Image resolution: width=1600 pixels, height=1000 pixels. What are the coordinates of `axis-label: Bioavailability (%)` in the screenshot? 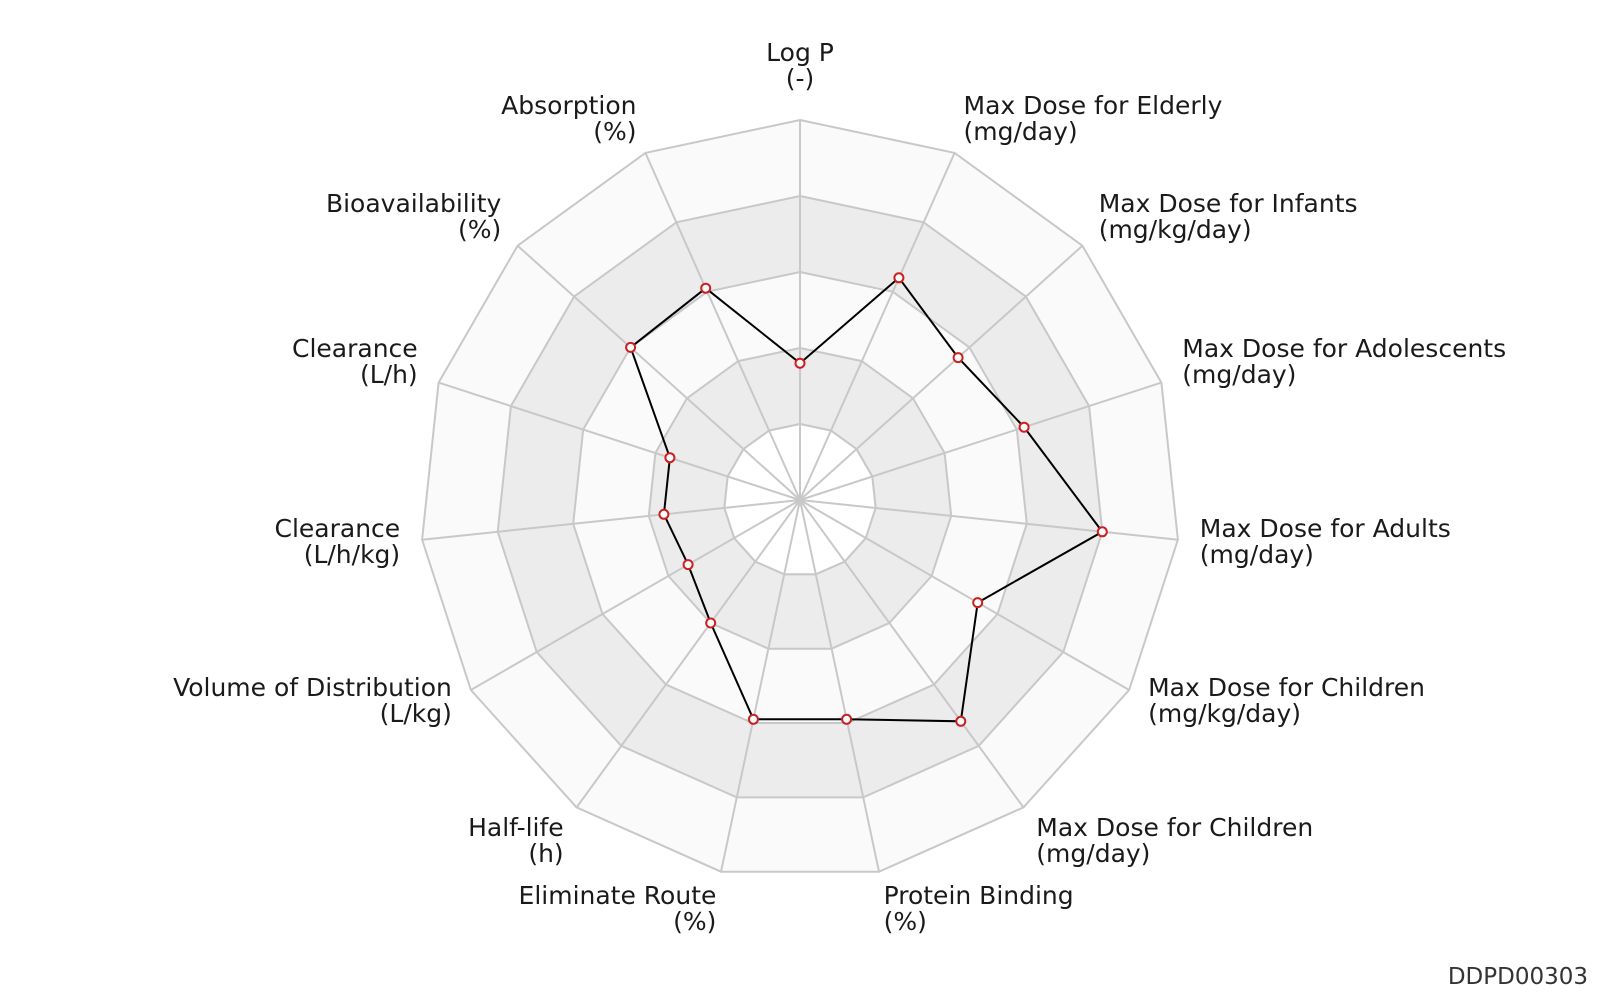 It's located at (413, 217).